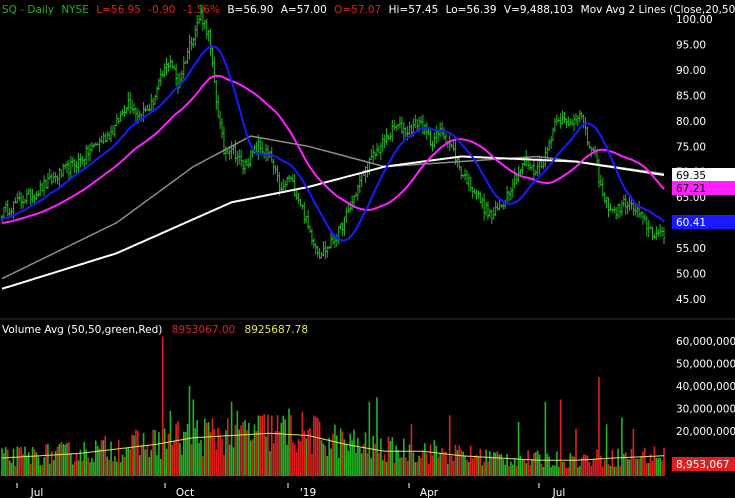  What do you see at coordinates (118, 10) in the screenshot?
I see `last-price: L=56.95` at bounding box center [118, 10].